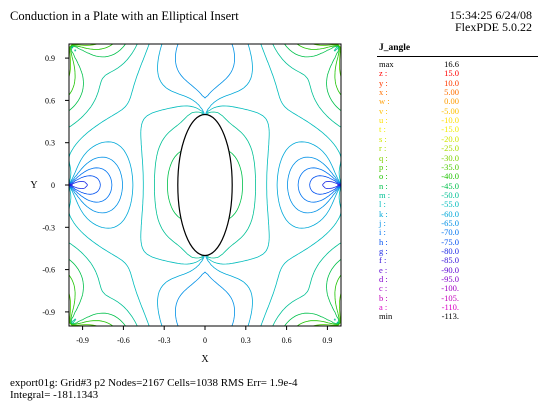 The height and width of the screenshot is (408, 544). I want to click on y-axis-label: Y, so click(33, 185).